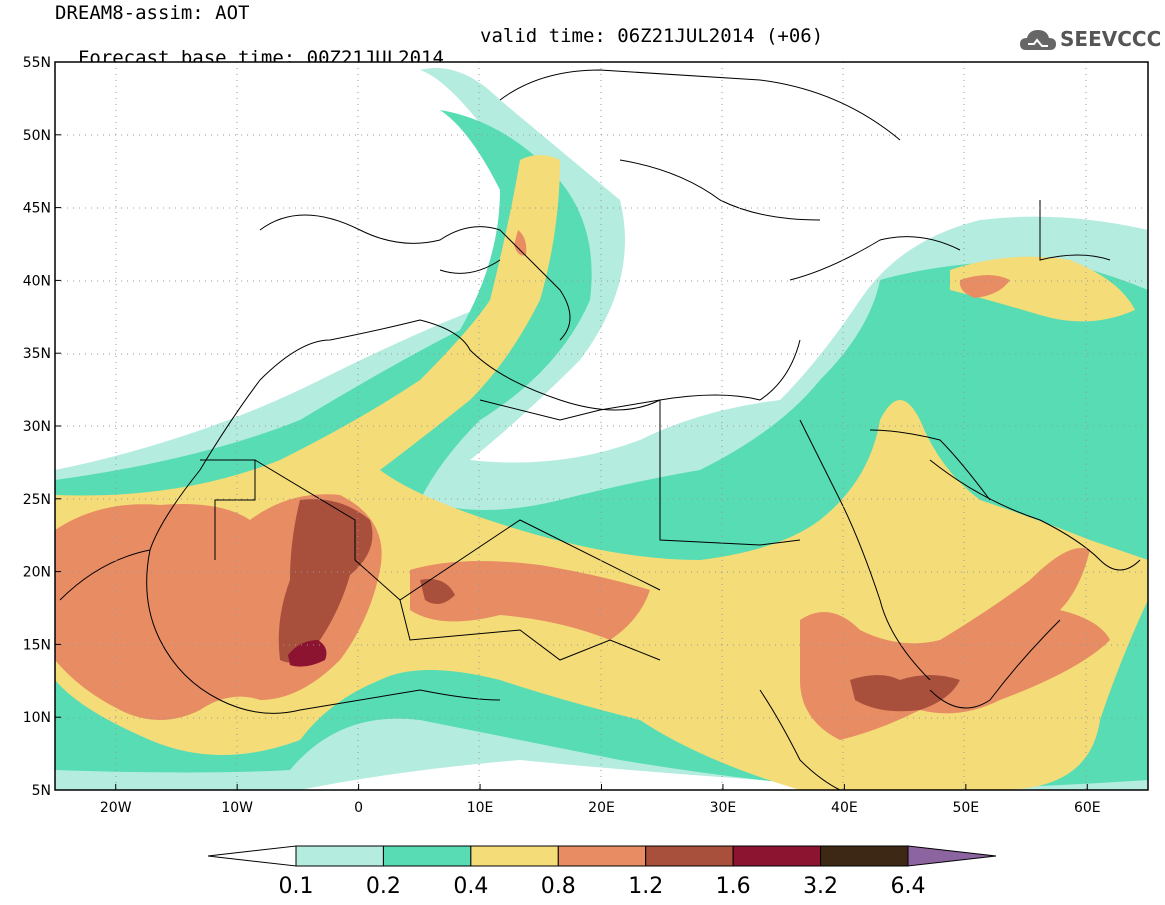 The image size is (1165, 905). Describe the element at coordinates (1042, 289) in the screenshot. I see `aot-level-0.4-north` at that location.